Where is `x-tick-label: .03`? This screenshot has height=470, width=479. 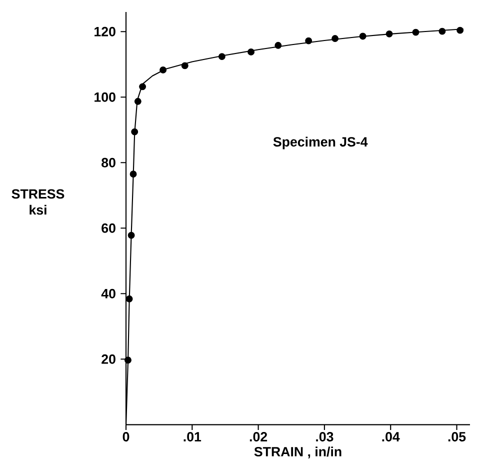
x-tick-label: .03 is located at coordinates (325, 437).